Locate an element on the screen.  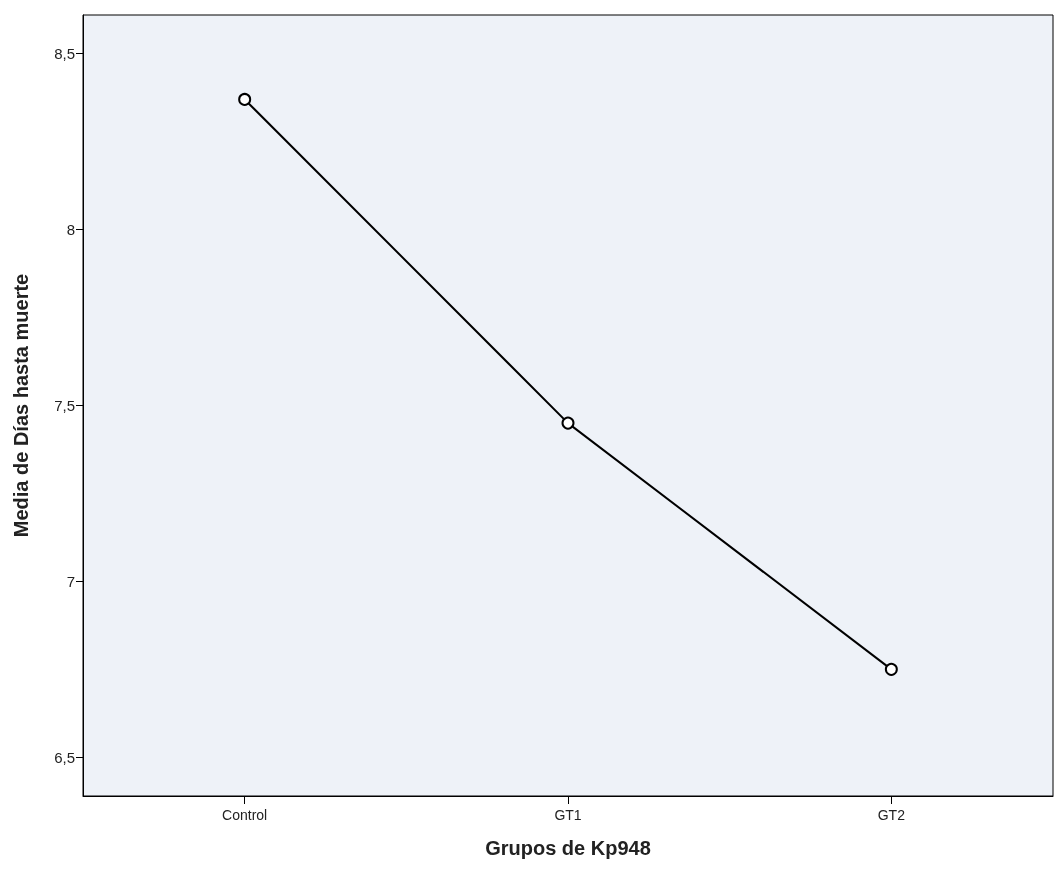
y-tick-label: 8,5 is located at coordinates (64, 54).